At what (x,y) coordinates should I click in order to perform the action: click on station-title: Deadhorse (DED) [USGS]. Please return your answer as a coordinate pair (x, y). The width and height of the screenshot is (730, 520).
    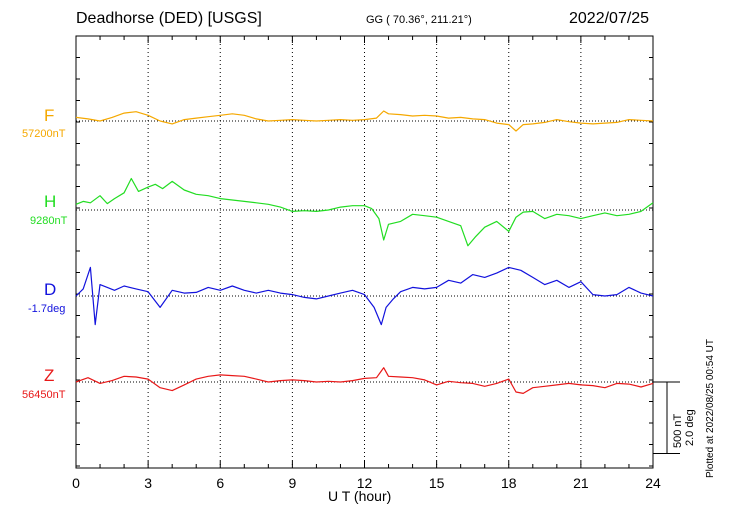
    Looking at the image, I should click on (169, 18).